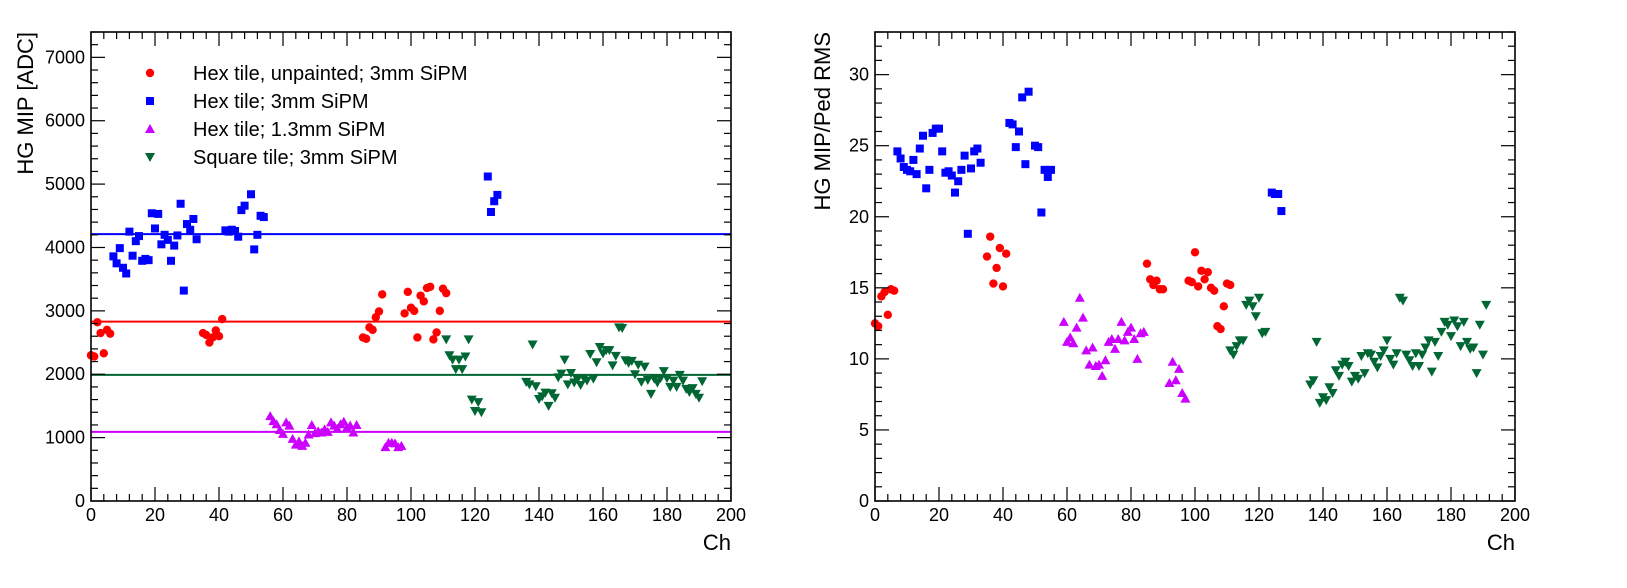  I want to click on y-tick-label: 2000, so click(65, 374).